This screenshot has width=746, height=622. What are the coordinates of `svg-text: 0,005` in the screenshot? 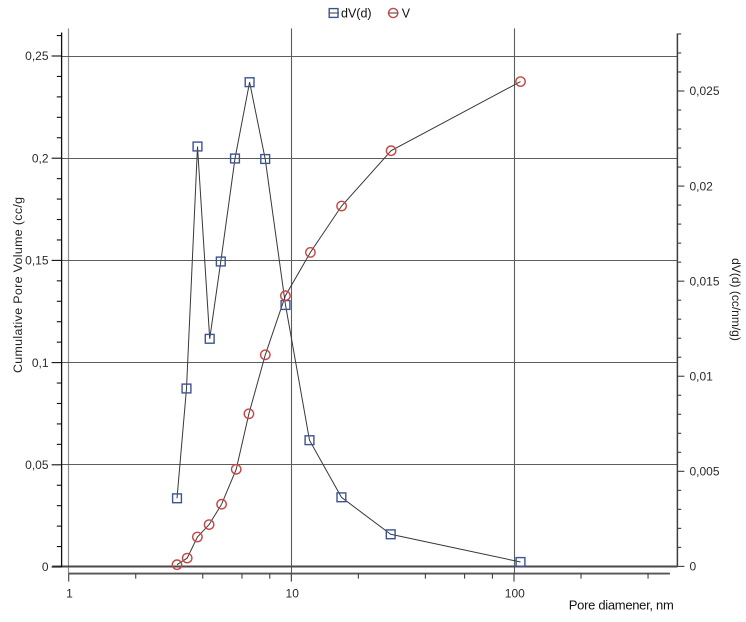 It's located at (705, 472).